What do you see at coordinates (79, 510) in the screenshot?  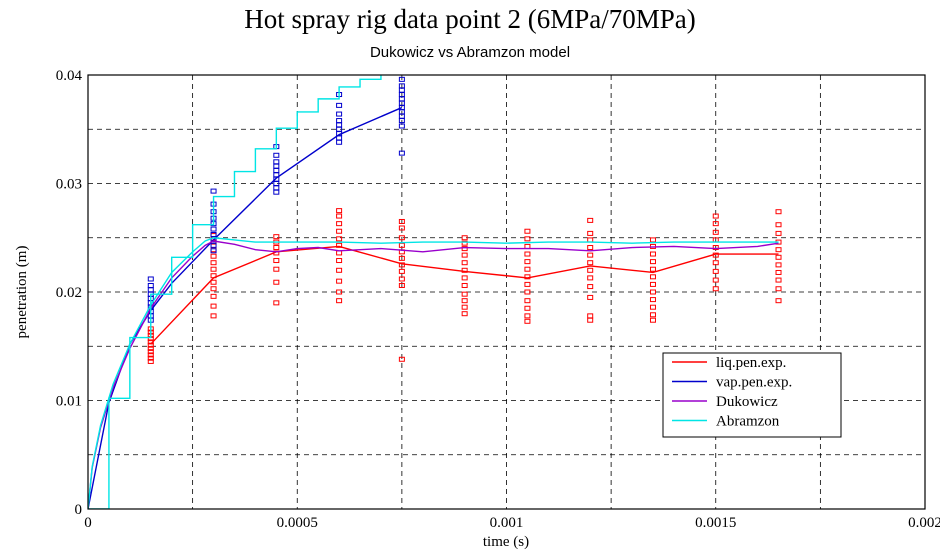 I see `y-tick-label: 0` at bounding box center [79, 510].